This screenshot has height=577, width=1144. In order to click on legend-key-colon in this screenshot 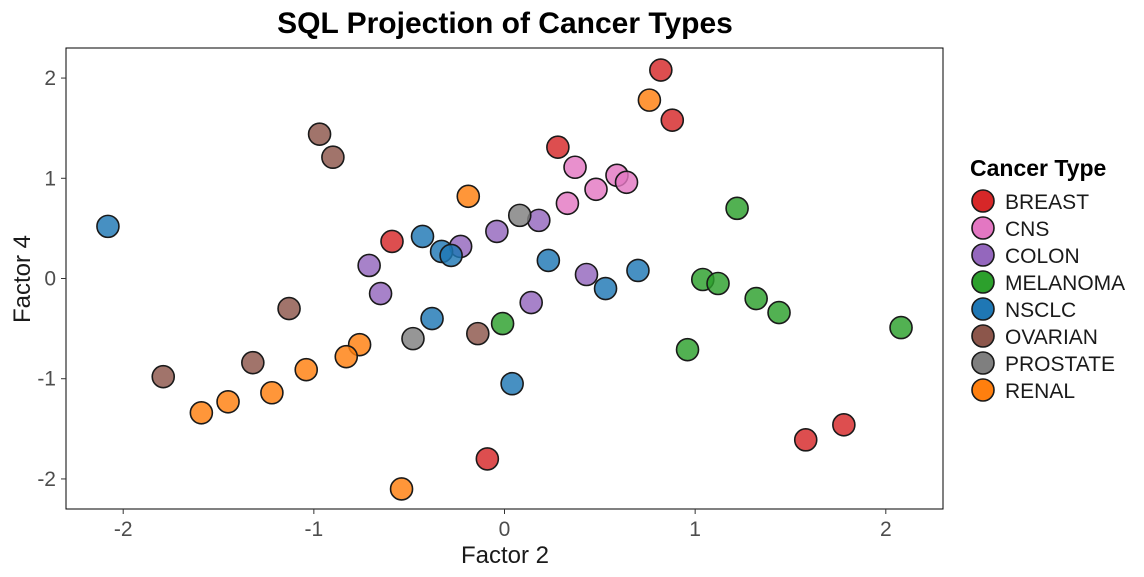, I will do `click(983, 255)`.